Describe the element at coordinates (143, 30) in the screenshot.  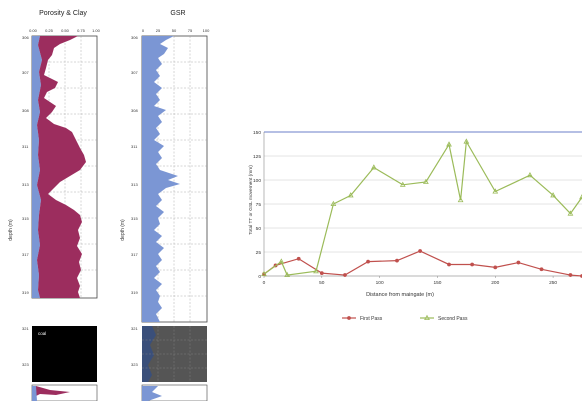
I see `top-tick: 0` at that location.